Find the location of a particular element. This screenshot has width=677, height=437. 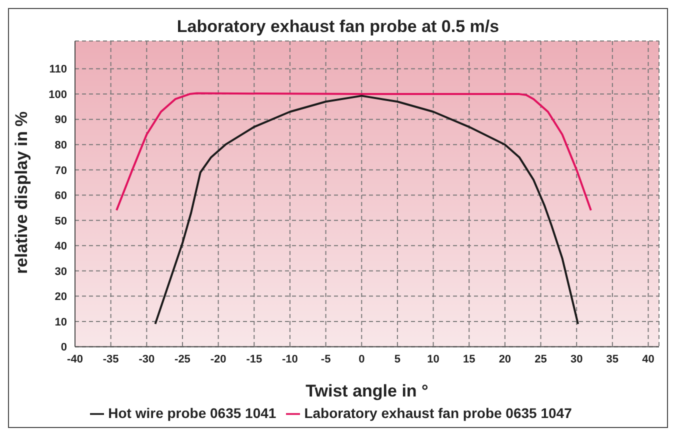

x-tick-label: -5 is located at coordinates (325, 360).